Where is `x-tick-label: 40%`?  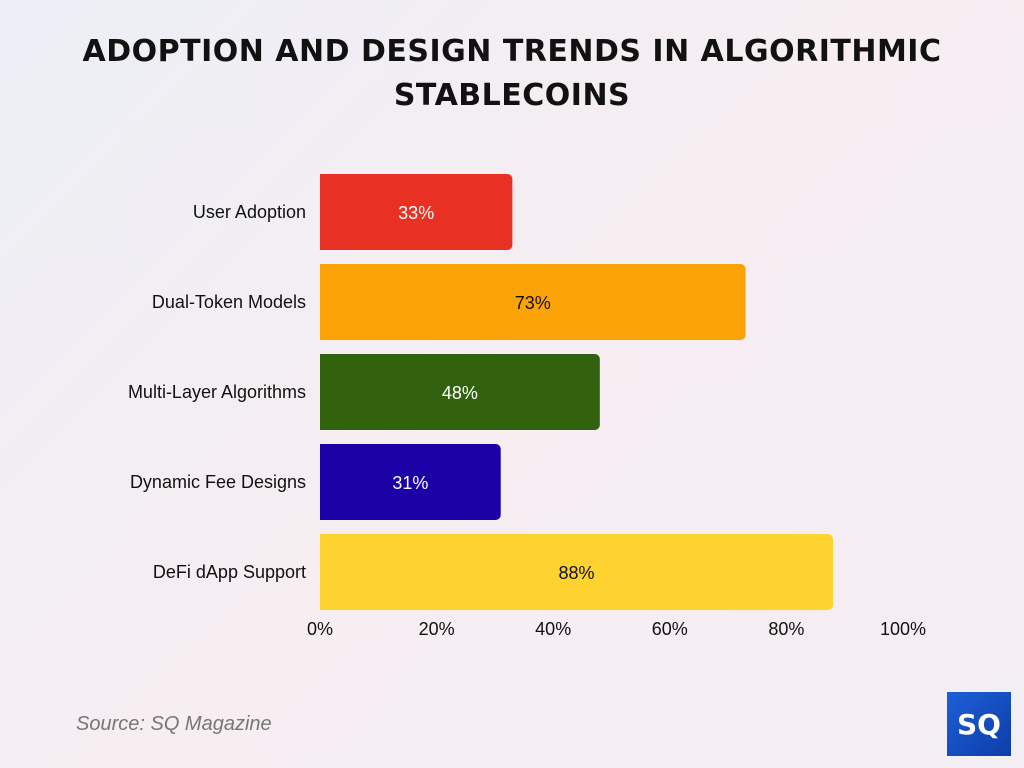
x-tick-label: 40% is located at coordinates (553, 629).